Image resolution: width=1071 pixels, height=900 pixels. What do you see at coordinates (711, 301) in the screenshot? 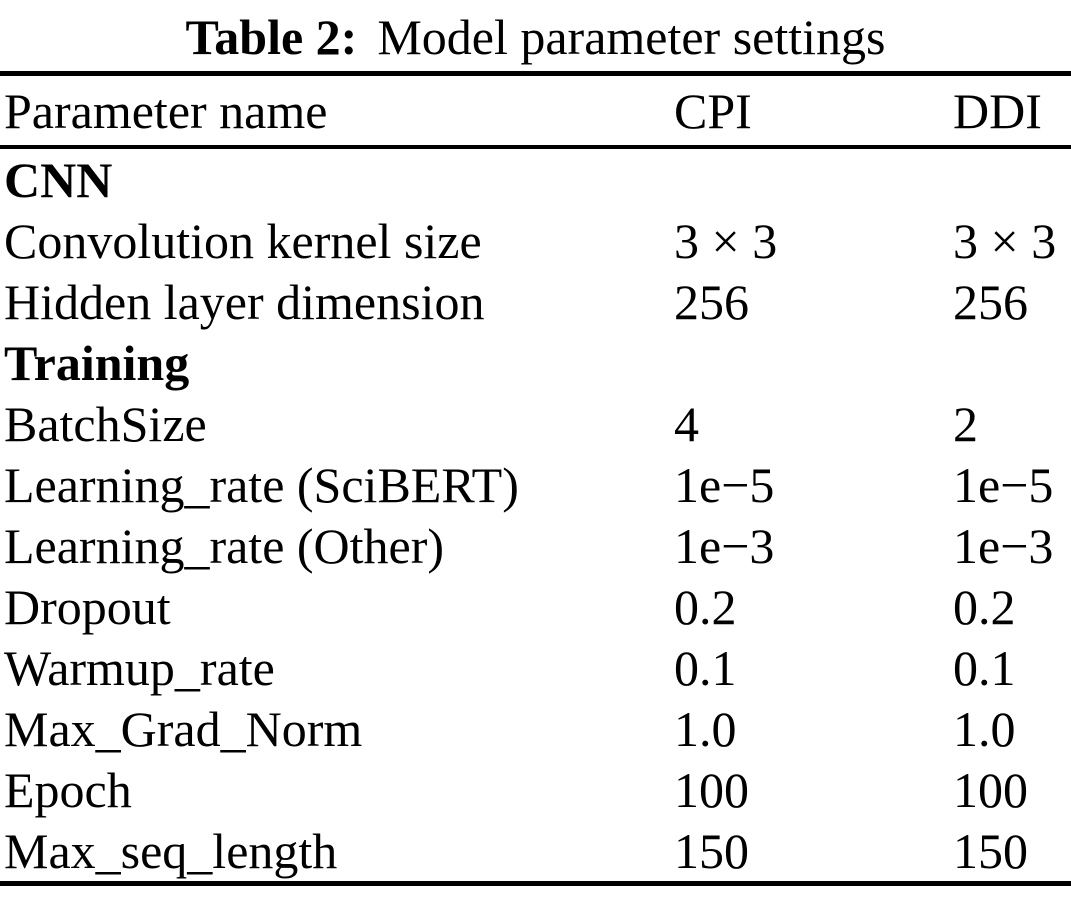
I see `cell-cpi: 256` at bounding box center [711, 301].